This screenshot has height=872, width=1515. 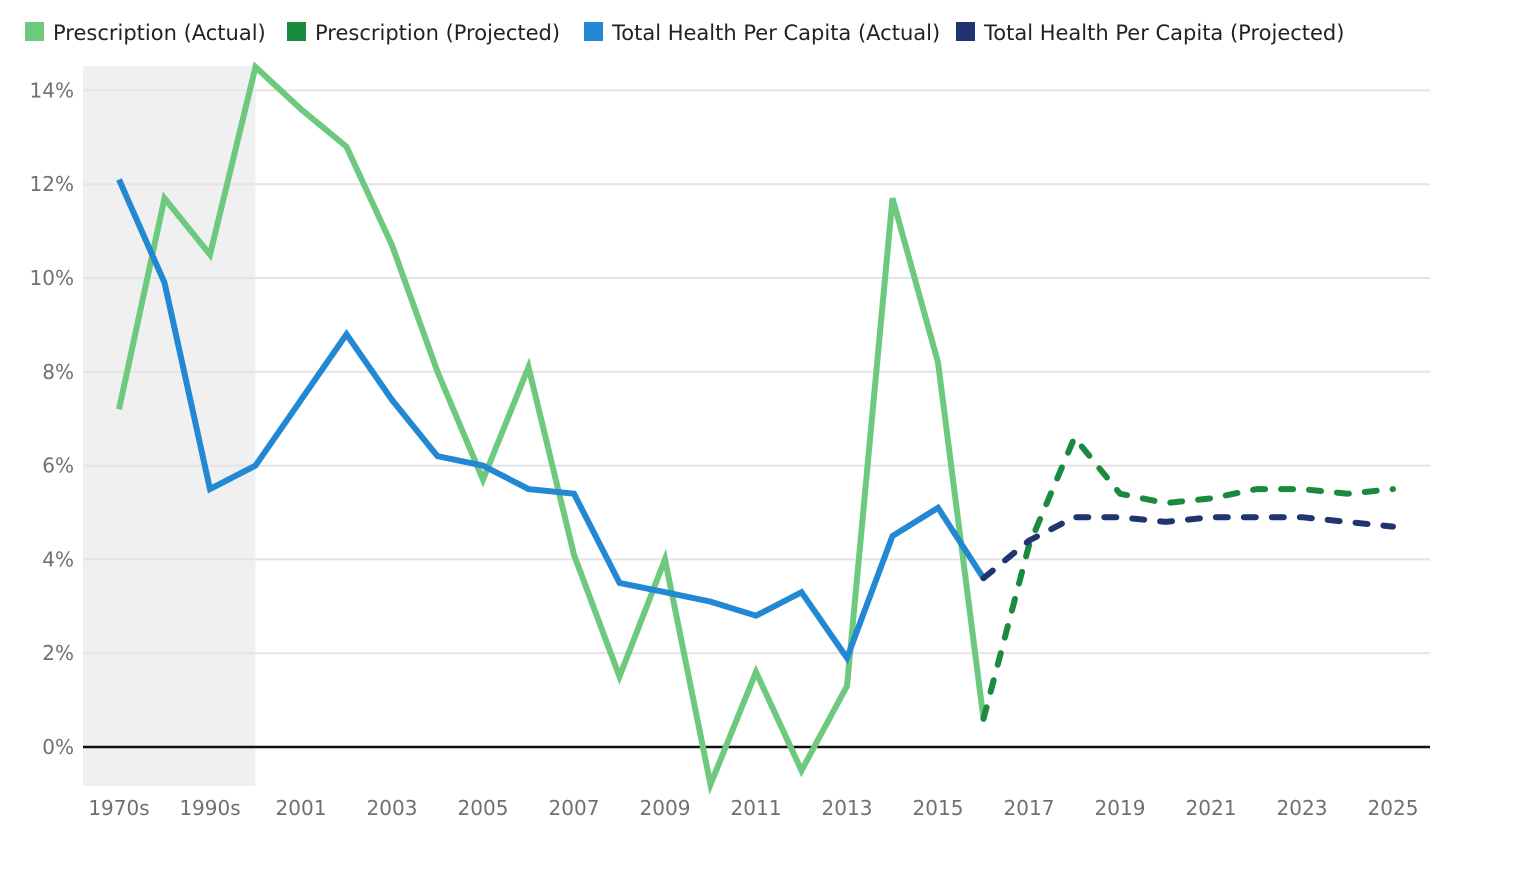 I want to click on x-tick-label: 2013, so click(x=847, y=808).